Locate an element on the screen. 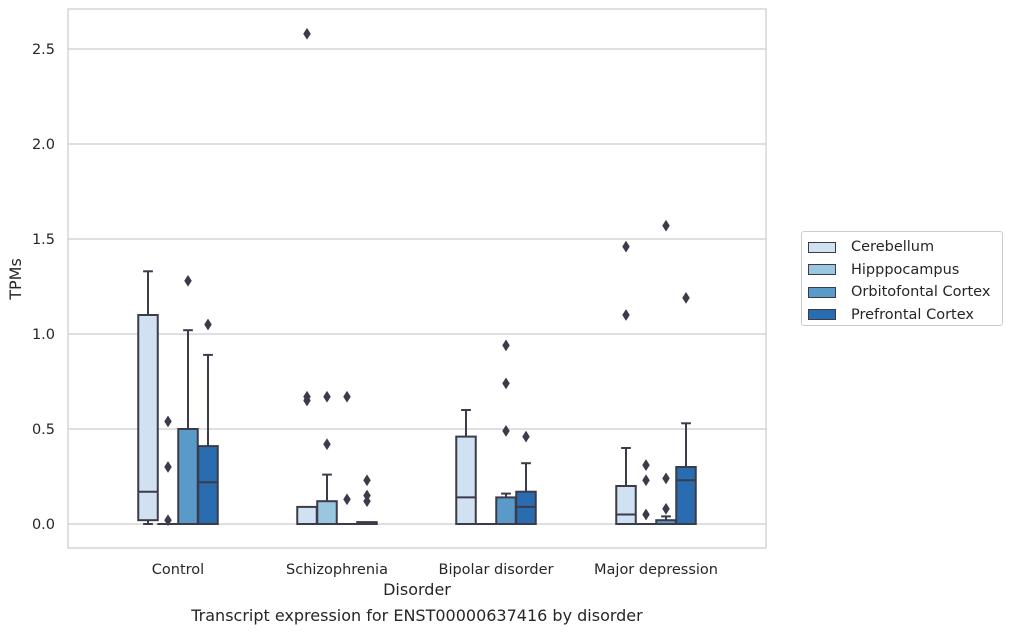 The width and height of the screenshot is (1014, 634). legend-item: Hipppocampus is located at coordinates (905, 270).